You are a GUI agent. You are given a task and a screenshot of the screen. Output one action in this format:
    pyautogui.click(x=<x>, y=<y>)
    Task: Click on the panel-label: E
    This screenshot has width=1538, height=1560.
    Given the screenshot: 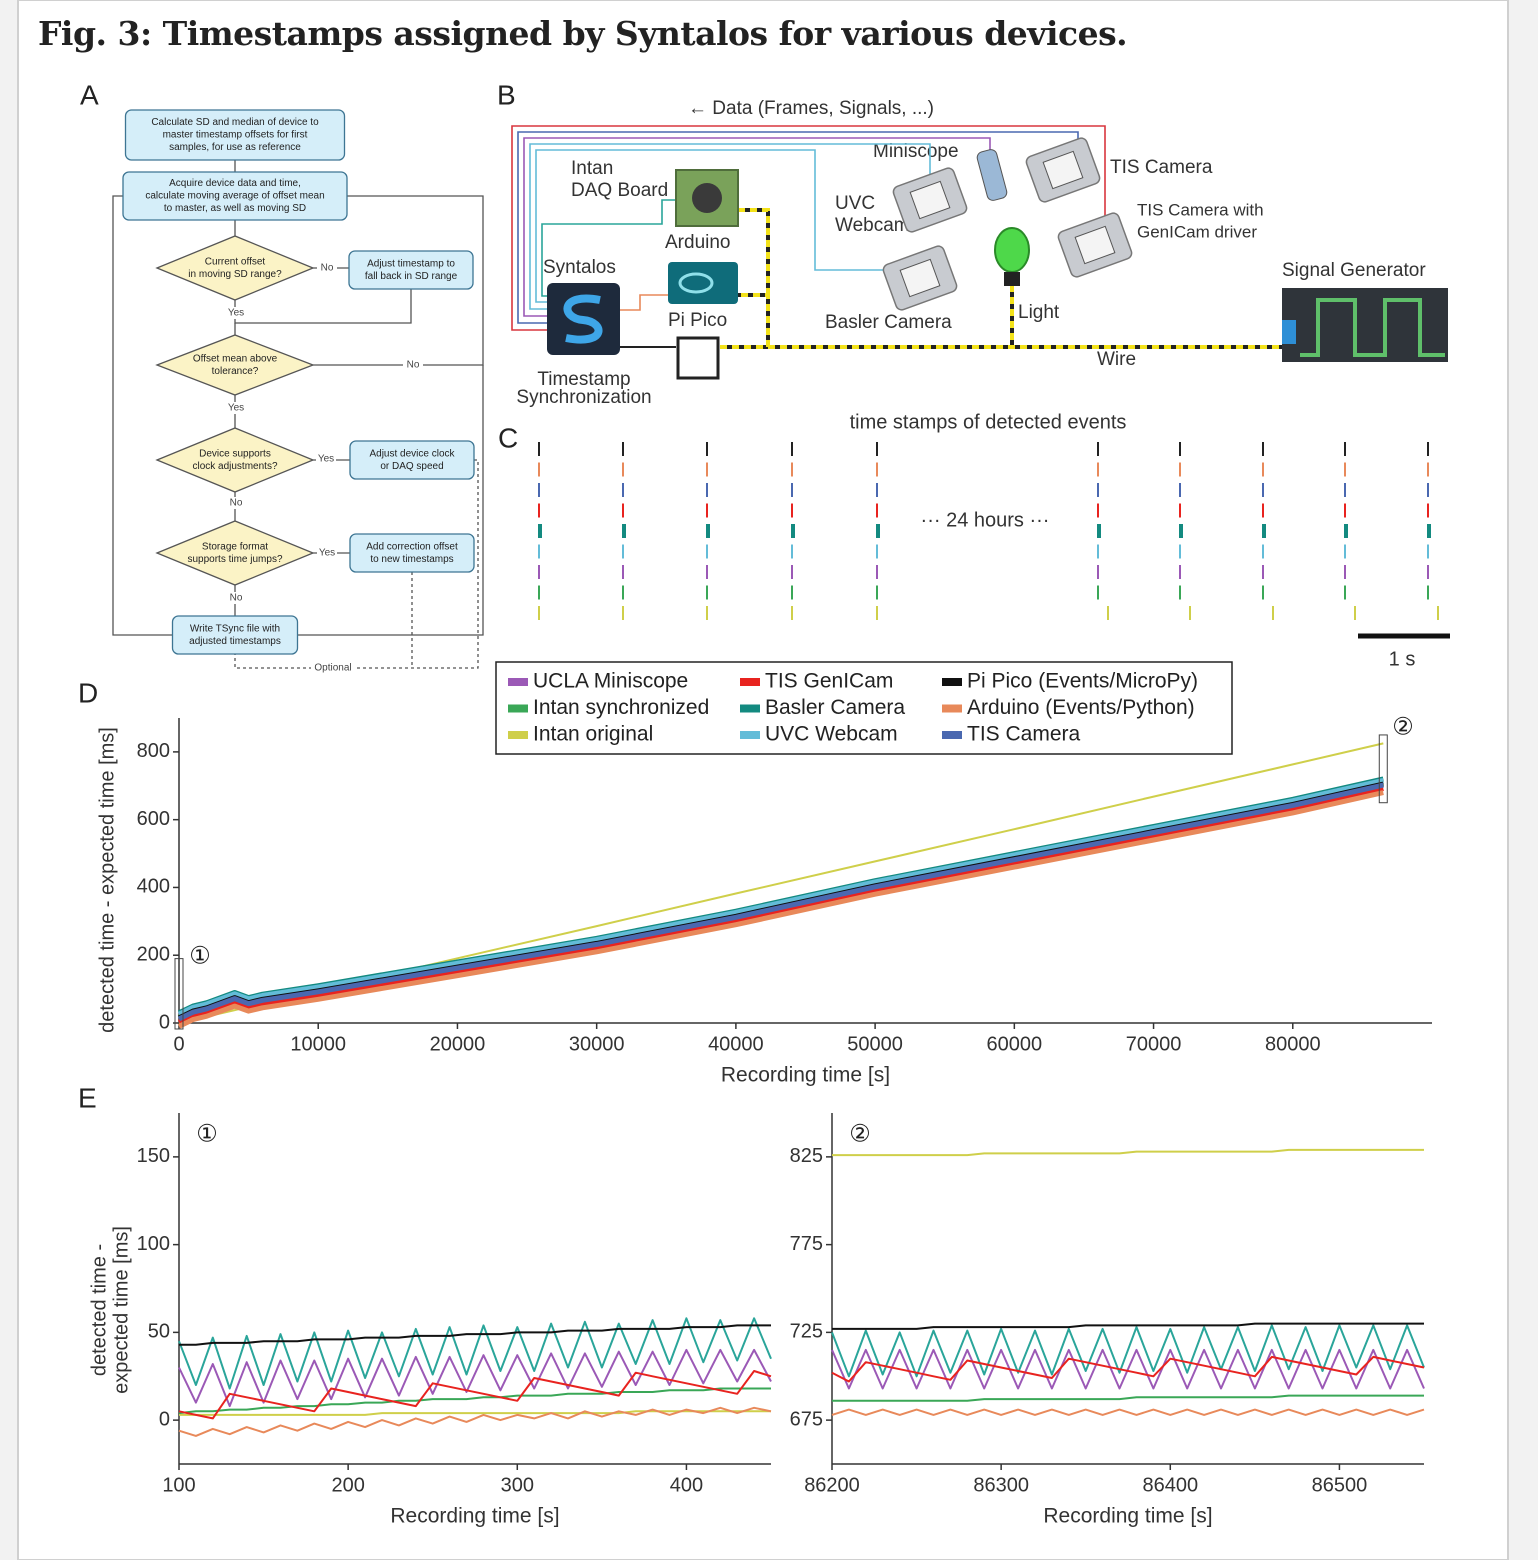 What is the action you would take?
    pyautogui.click(x=87, y=1097)
    